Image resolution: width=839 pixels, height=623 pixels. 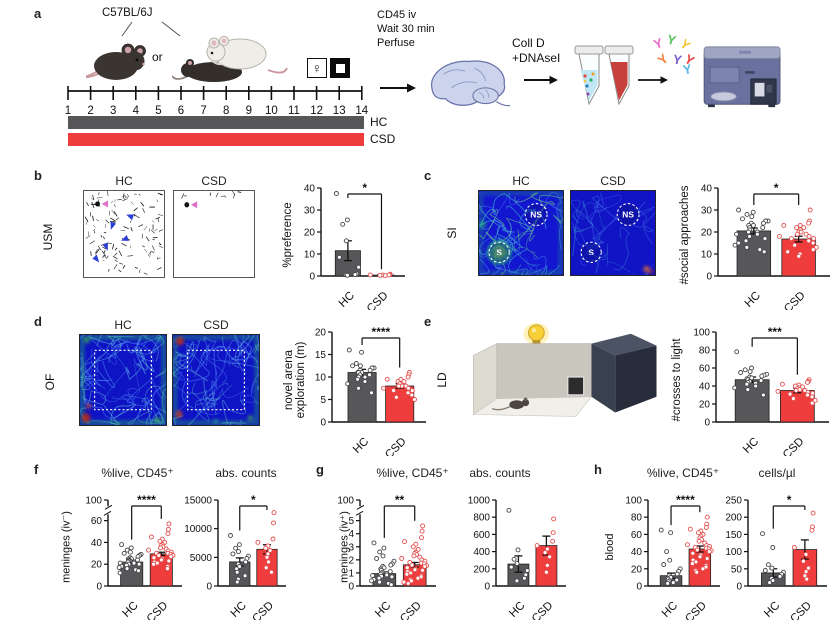 What do you see at coordinates (151, 29) in the screenshot?
I see `strain-pointer-lines` at bounding box center [151, 29].